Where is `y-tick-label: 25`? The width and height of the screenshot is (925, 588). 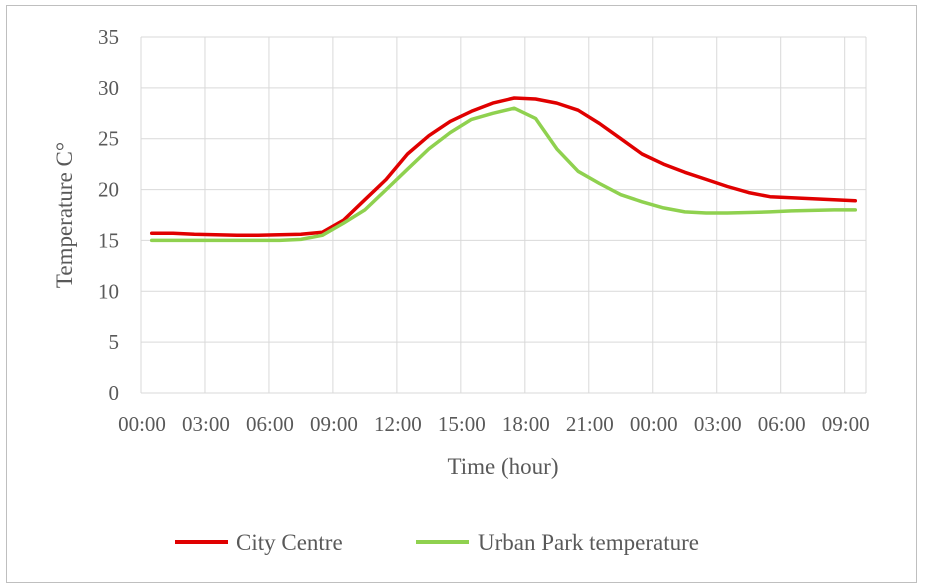
y-tick-label: 25 is located at coordinates (108, 139).